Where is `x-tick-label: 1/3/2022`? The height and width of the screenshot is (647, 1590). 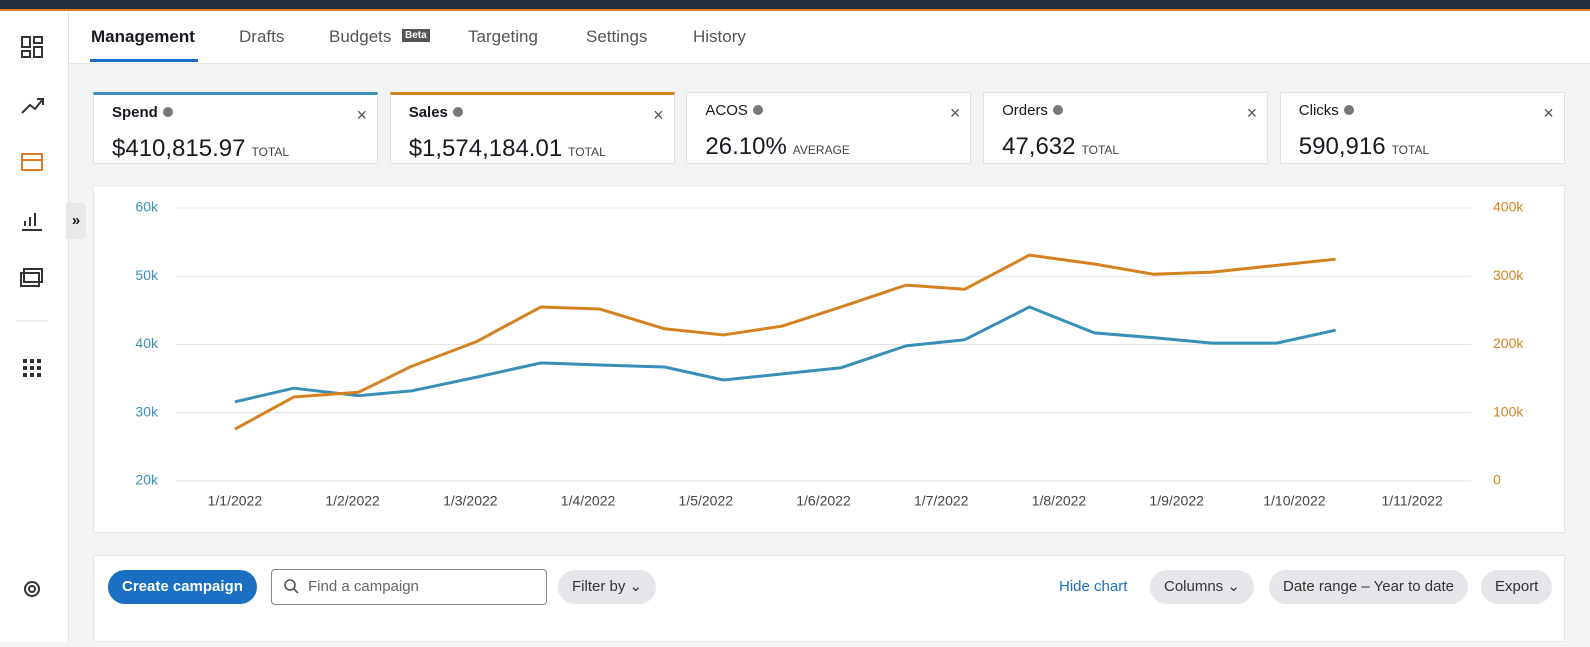 x-tick-label: 1/3/2022 is located at coordinates (470, 501).